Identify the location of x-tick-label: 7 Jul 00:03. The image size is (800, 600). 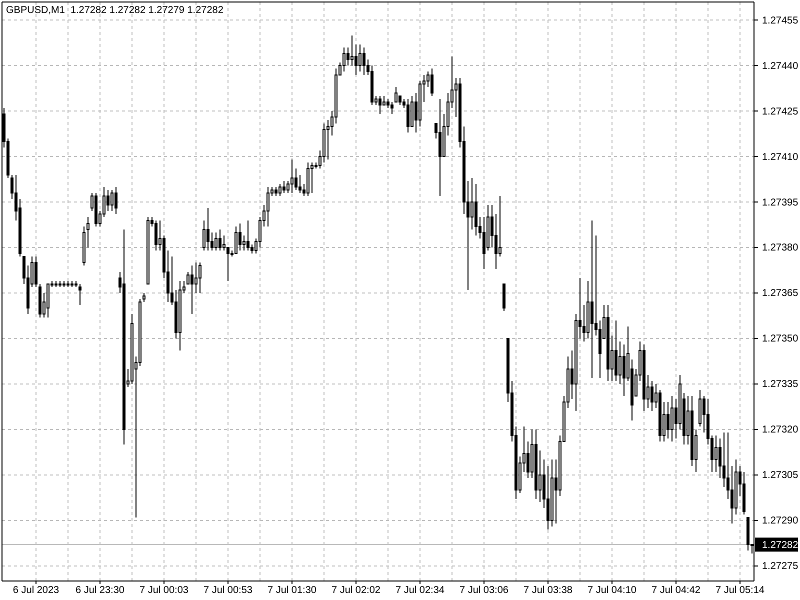
(164, 590).